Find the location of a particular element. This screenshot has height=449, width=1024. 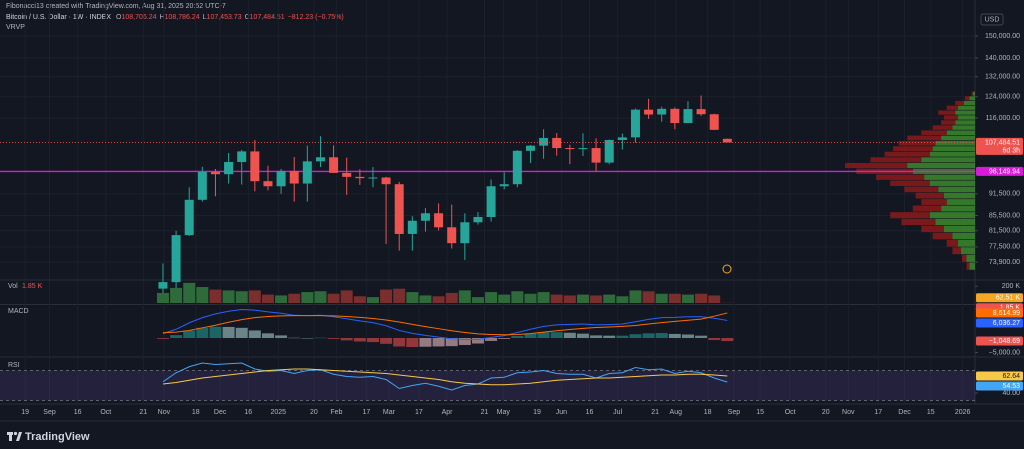

x-tick-label: Mar is located at coordinates (389, 412).